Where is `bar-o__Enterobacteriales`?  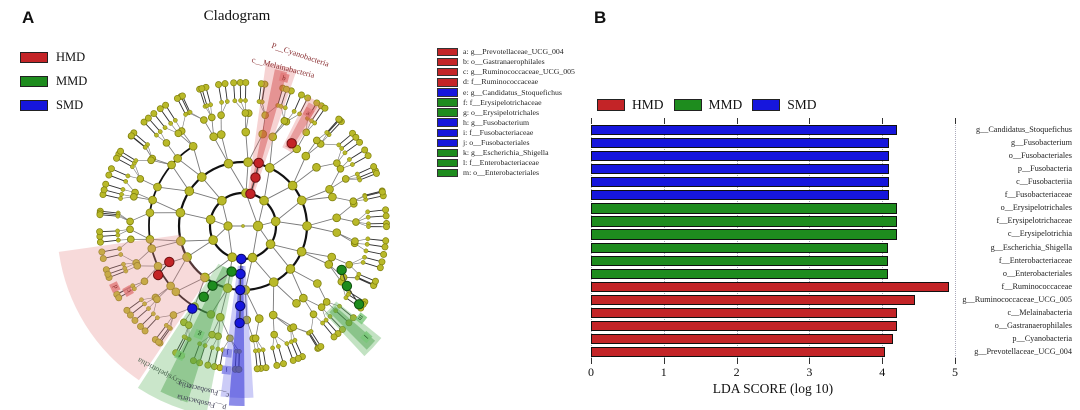 bar-o__Enterobacteriales is located at coordinates (740, 273).